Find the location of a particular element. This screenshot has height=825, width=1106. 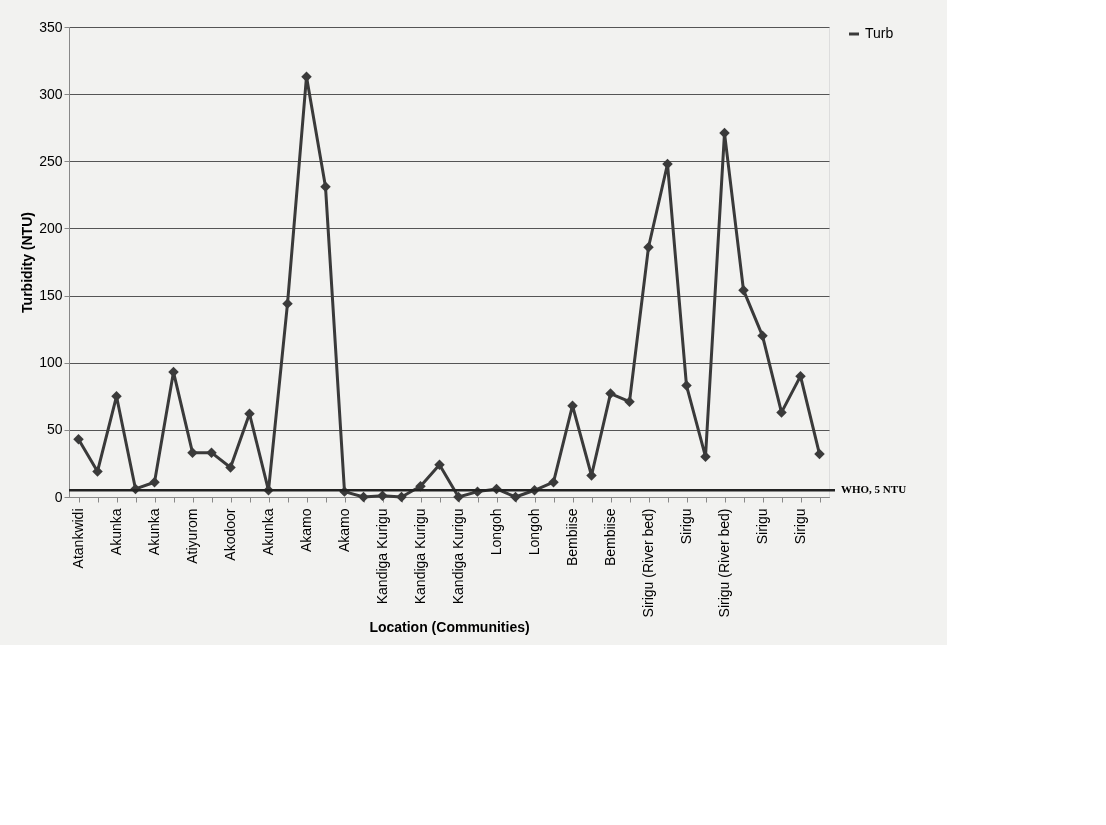

x-tick-label: Akodoor is located at coordinates (230, 534).